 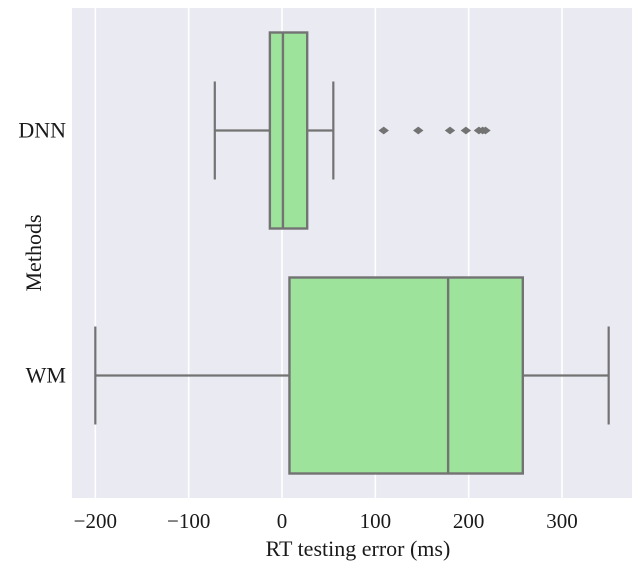 What do you see at coordinates (95, 521) in the screenshot?
I see `x-tick-label: −200` at bounding box center [95, 521].